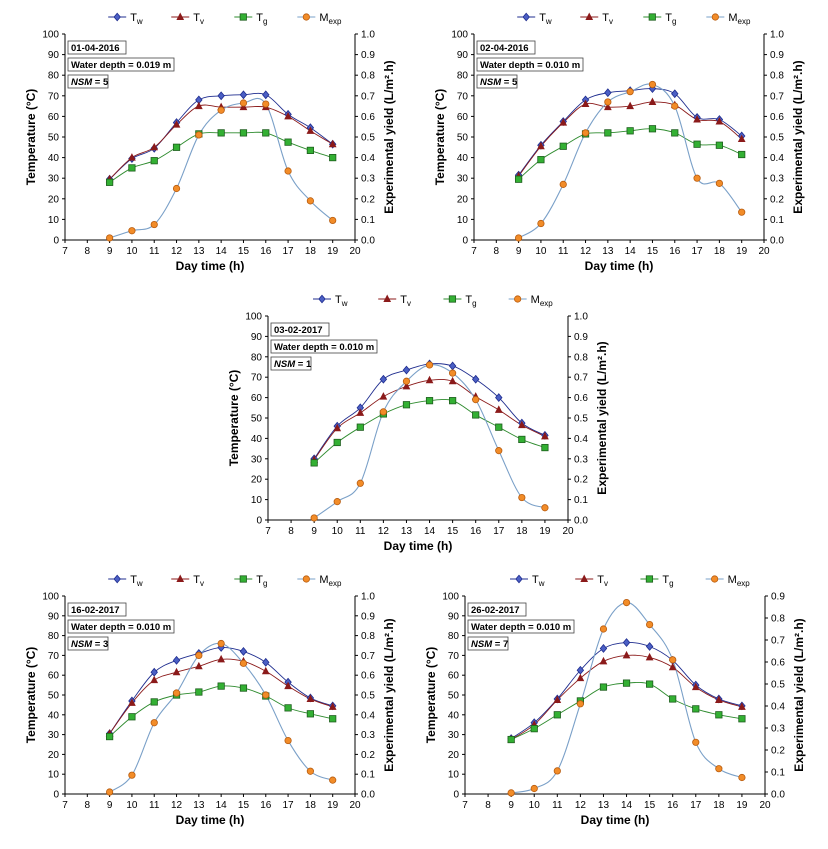  I want to click on series-line-tg, so click(221, 157).